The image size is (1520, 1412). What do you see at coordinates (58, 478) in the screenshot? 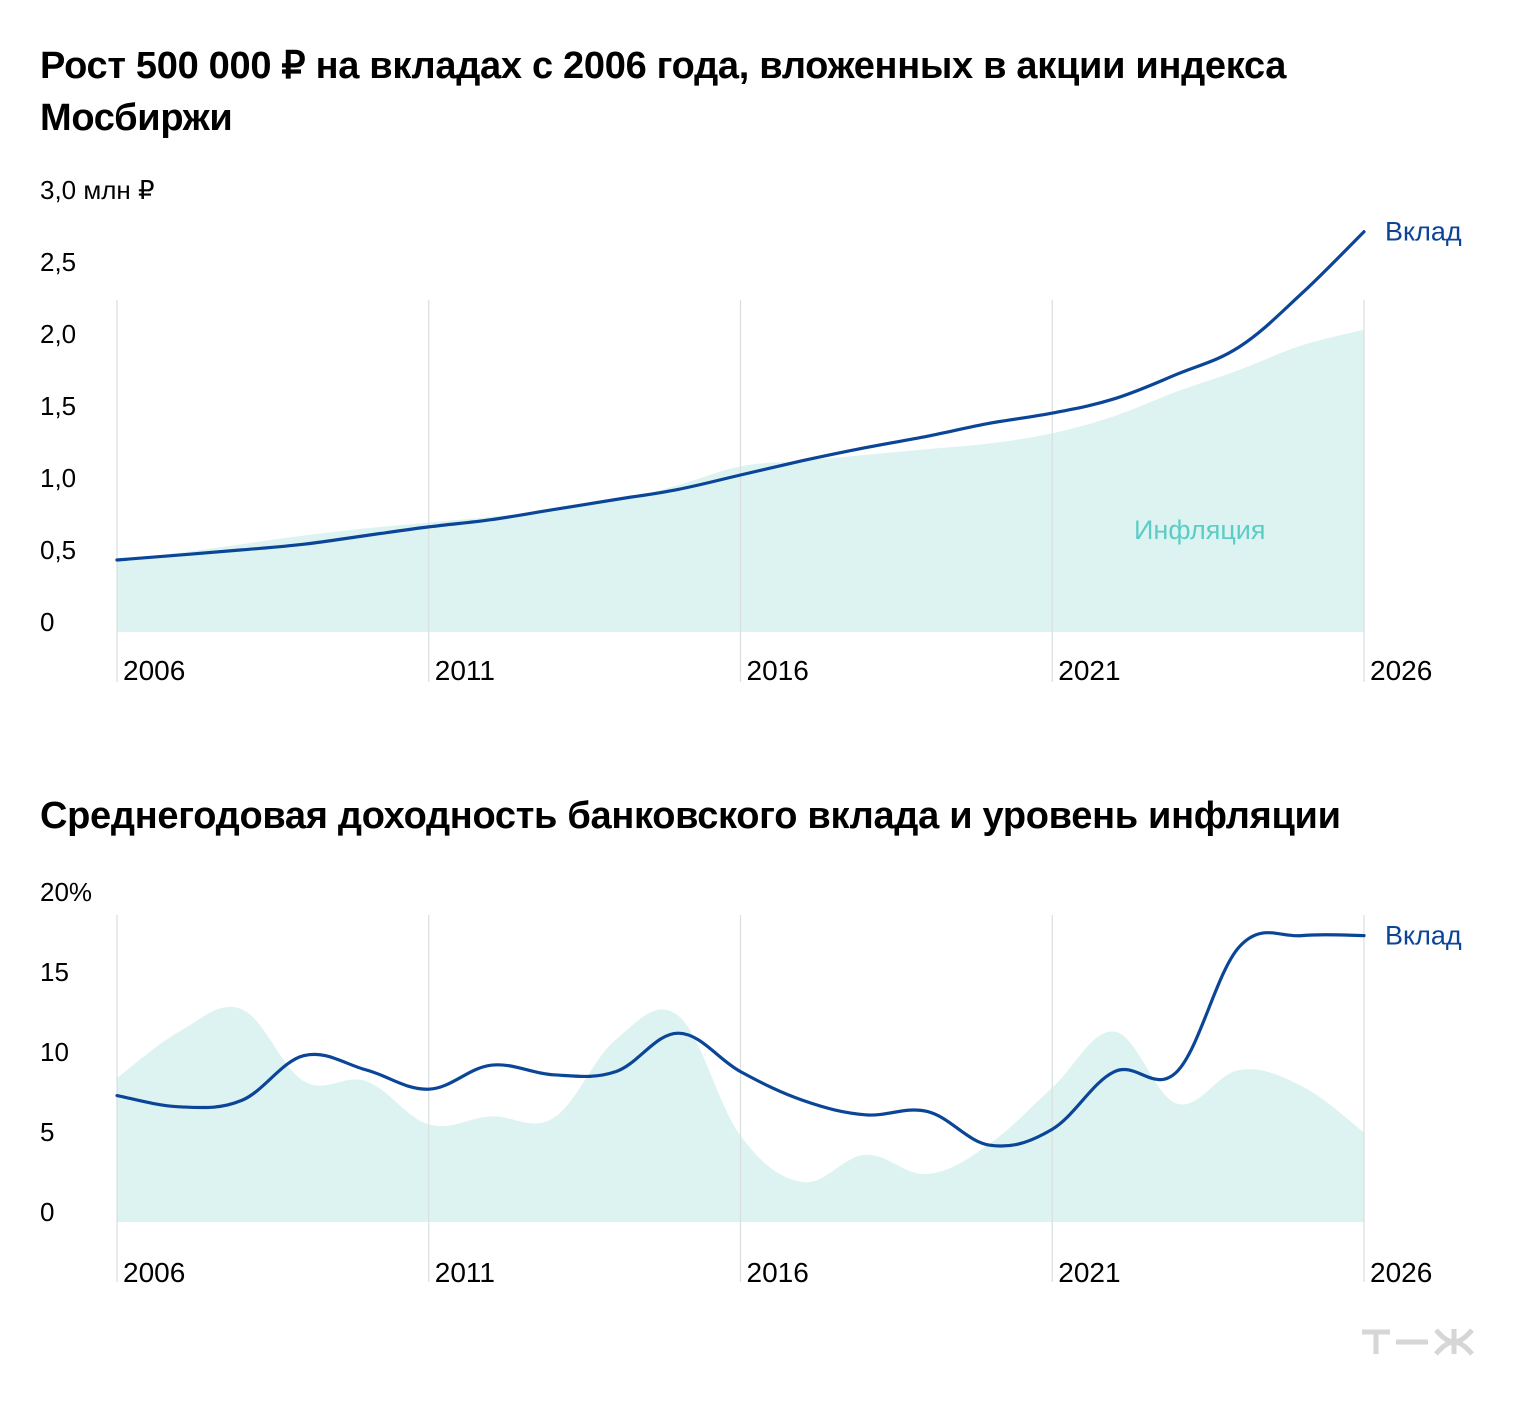
I see `y-tick-label: 1,0` at bounding box center [58, 478].